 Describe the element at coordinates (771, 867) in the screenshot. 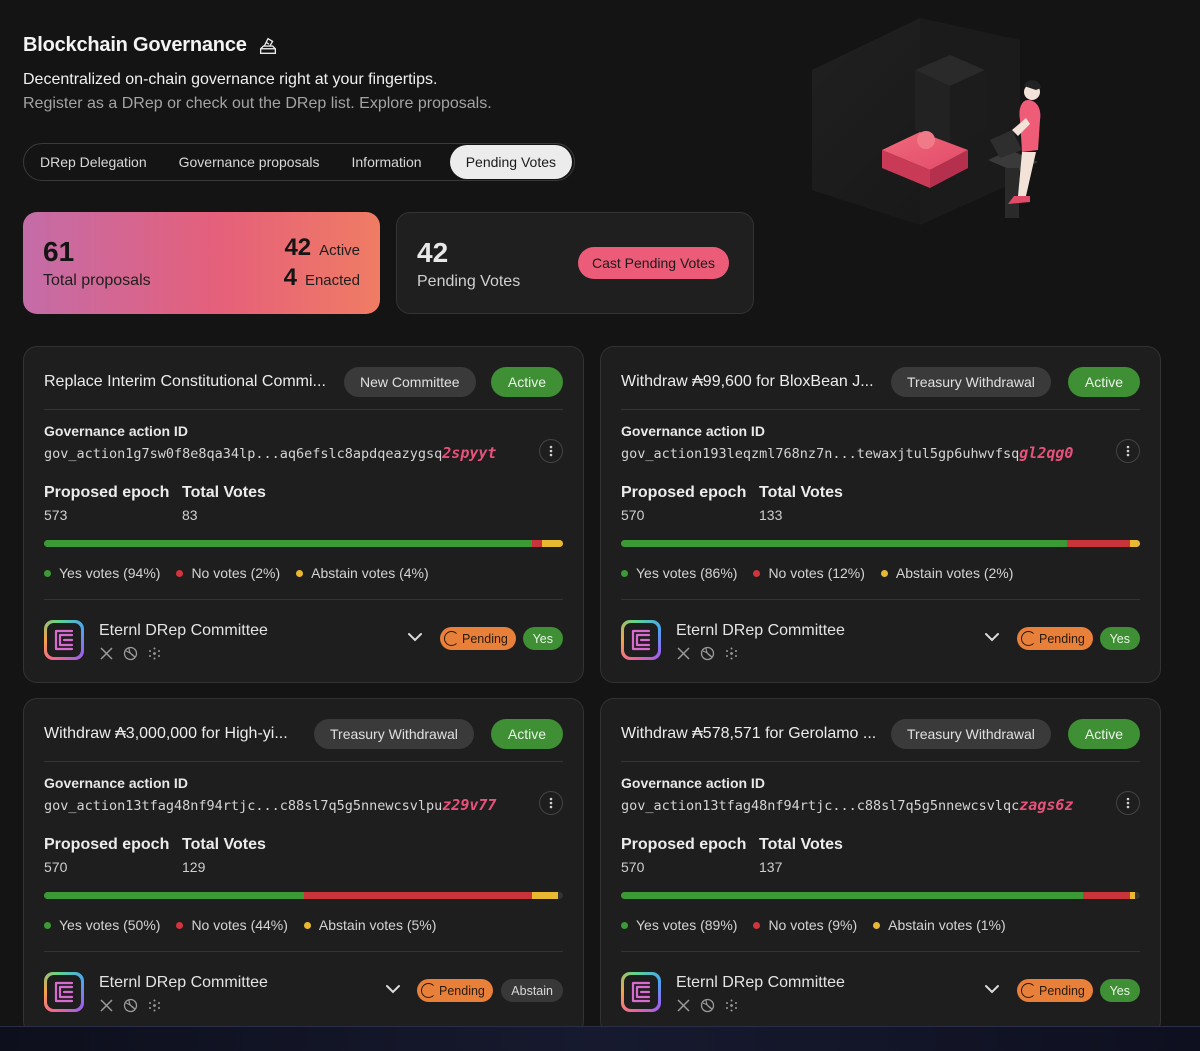

I see `total-votes-value: 137` at that location.